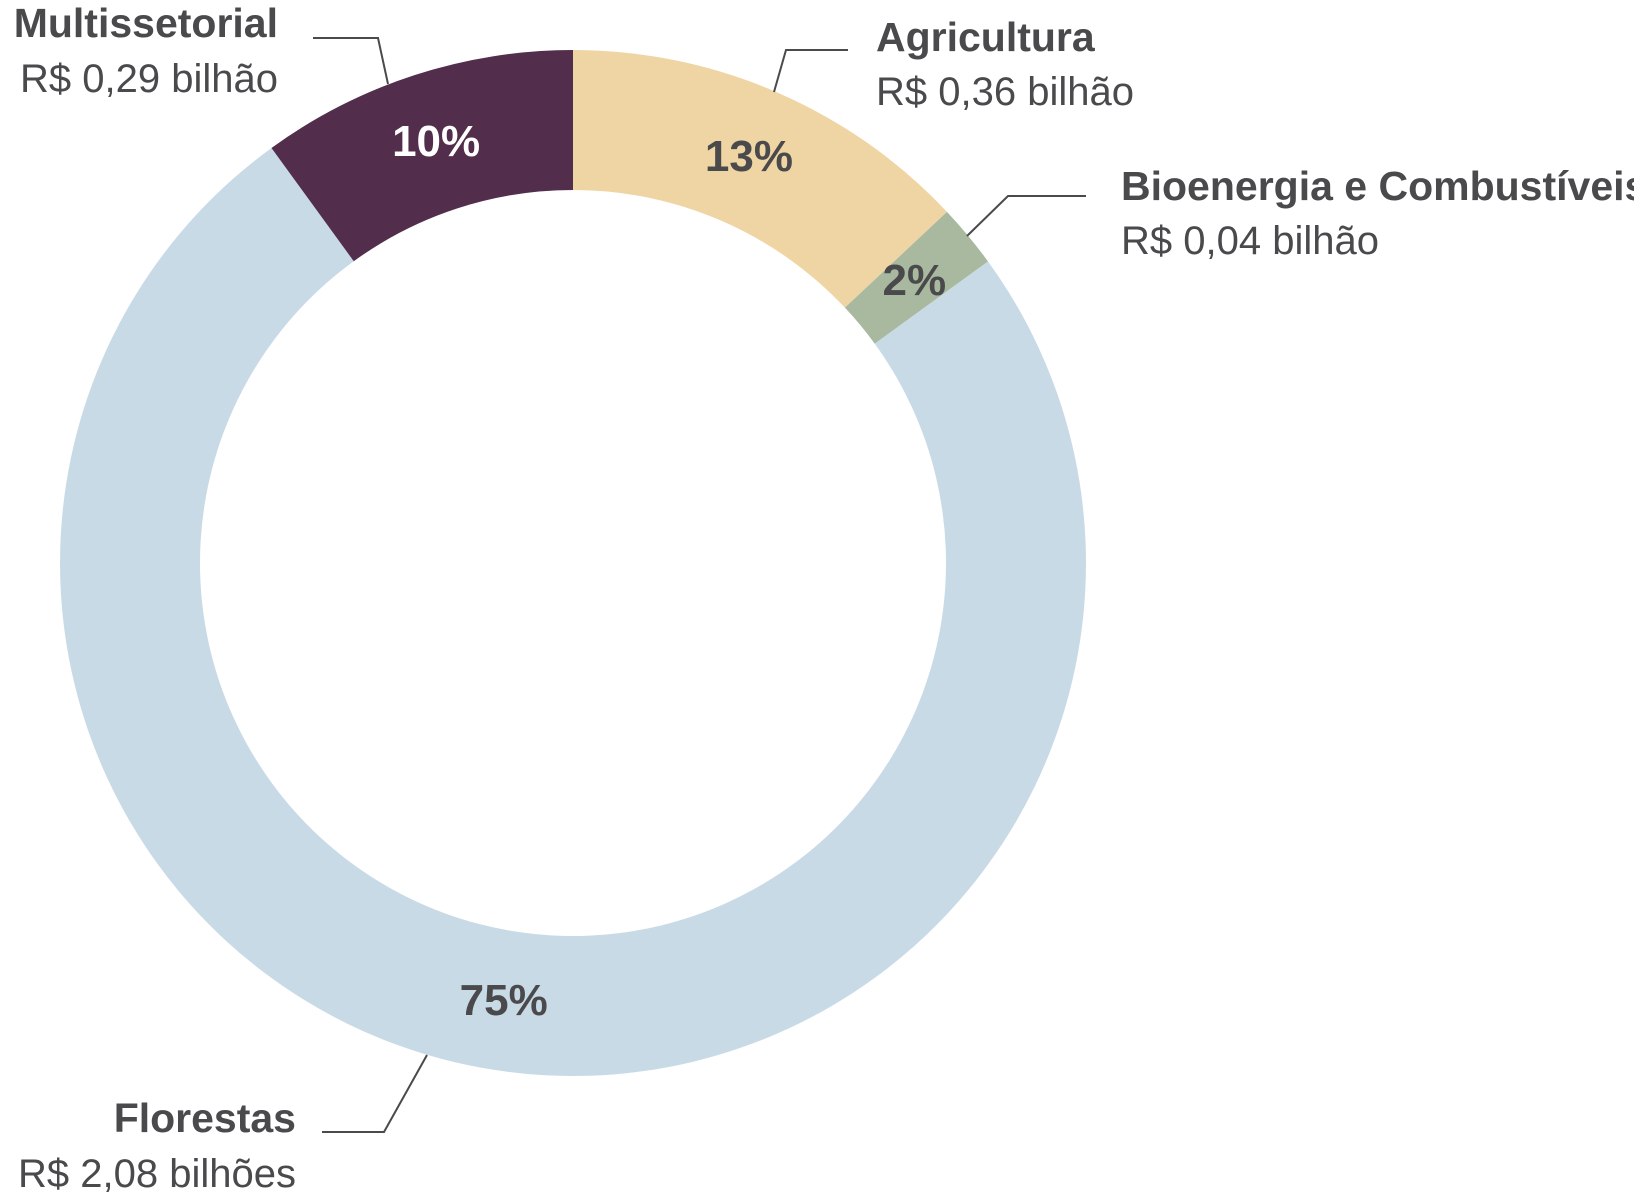 The width and height of the screenshot is (1634, 1201). What do you see at coordinates (986, 37) in the screenshot?
I see `category-name-agricultura: Agricultura` at bounding box center [986, 37].